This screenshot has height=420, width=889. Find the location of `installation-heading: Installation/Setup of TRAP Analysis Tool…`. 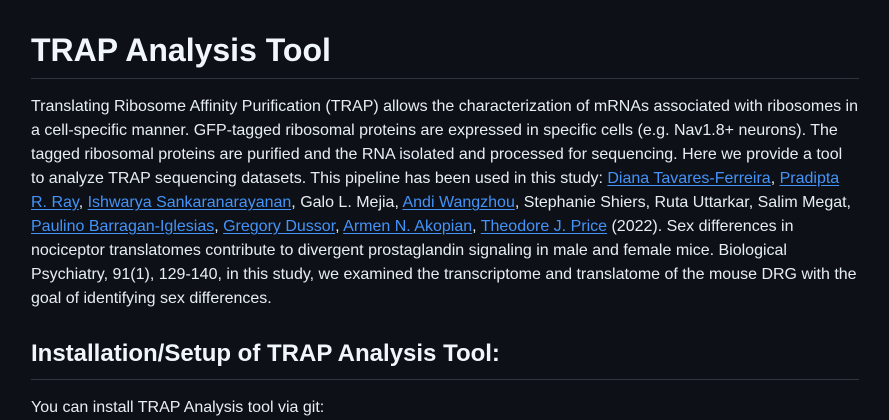

installation-heading: Installation/Setup of TRAP Analysis Tool… is located at coordinates (265, 353).